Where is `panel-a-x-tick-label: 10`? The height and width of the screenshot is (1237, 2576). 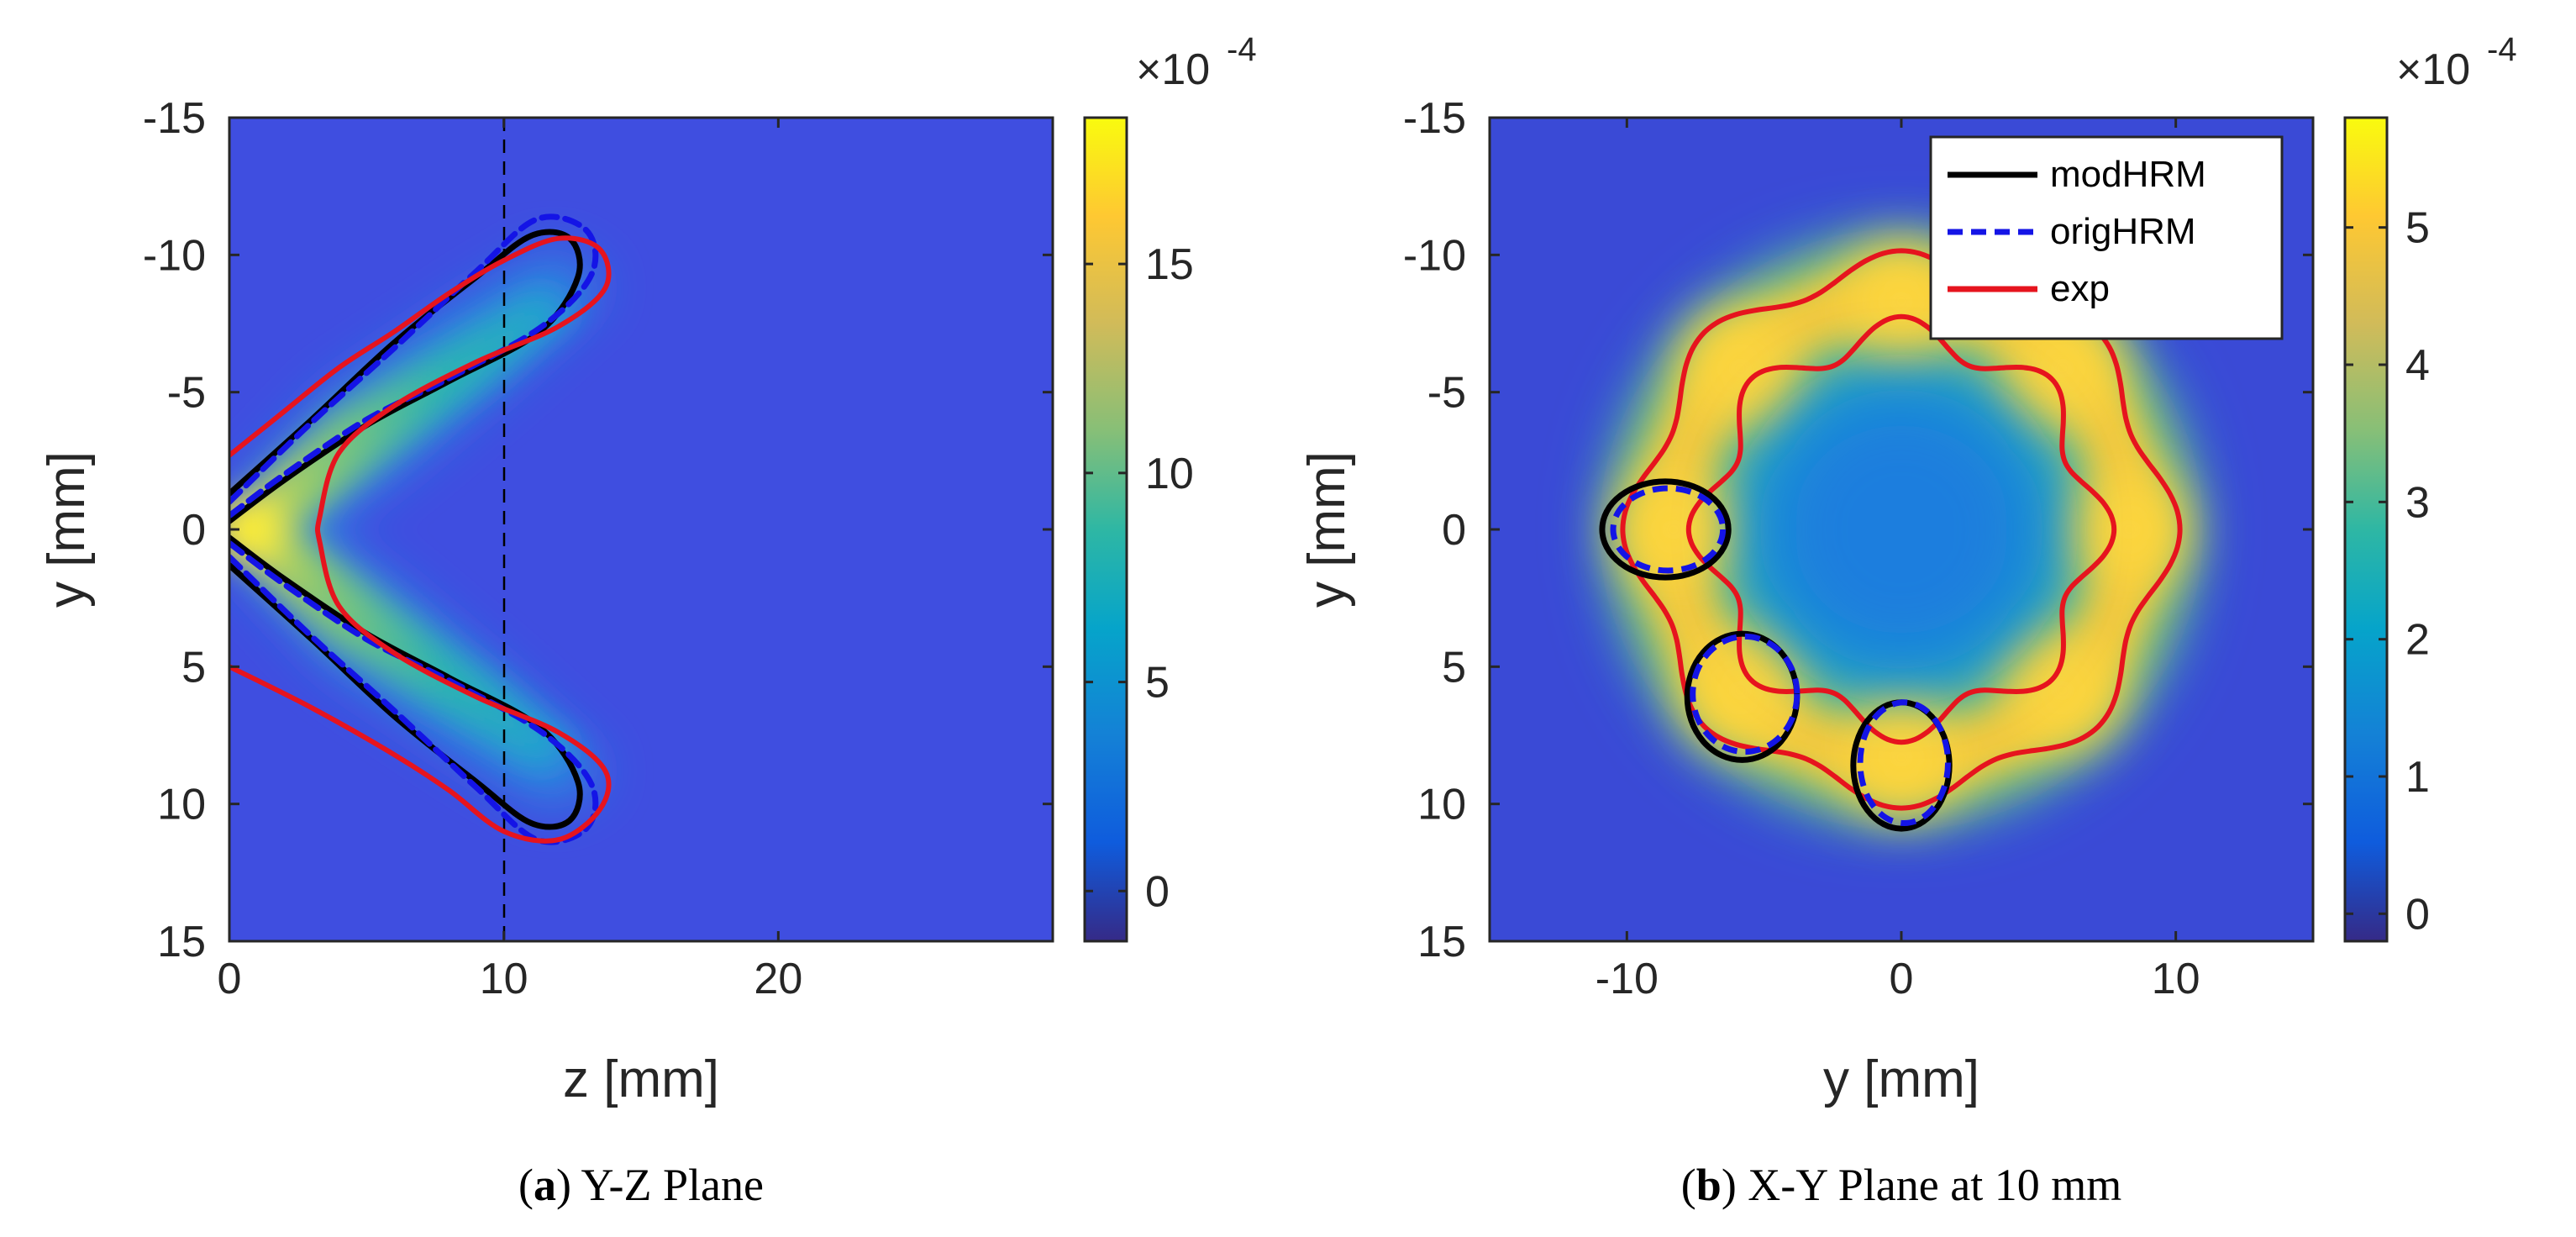 panel-a-x-tick-label: 10 is located at coordinates (504, 979).